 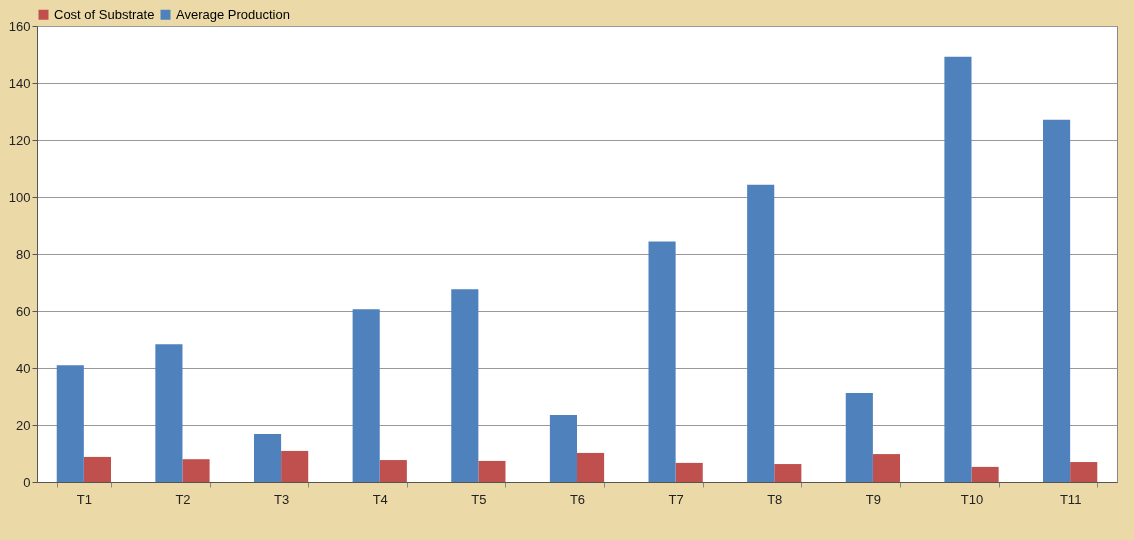 What do you see at coordinates (380, 499) in the screenshot?
I see `x-tick-label: T4` at bounding box center [380, 499].